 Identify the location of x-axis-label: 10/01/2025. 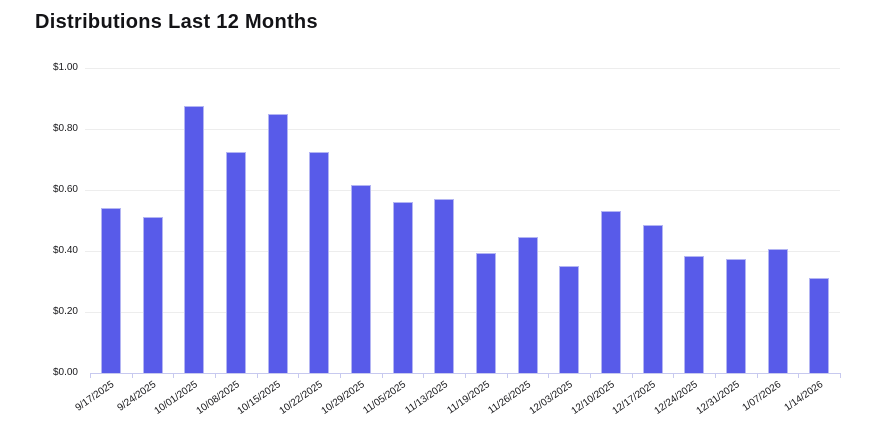
(176, 398).